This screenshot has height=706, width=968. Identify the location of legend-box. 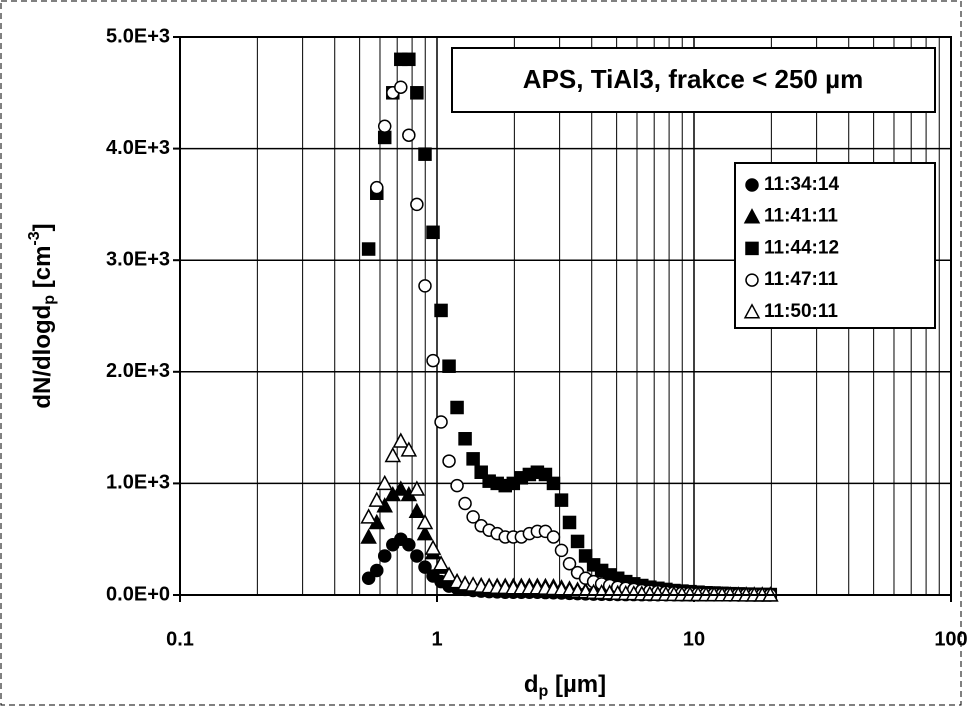
(835, 245).